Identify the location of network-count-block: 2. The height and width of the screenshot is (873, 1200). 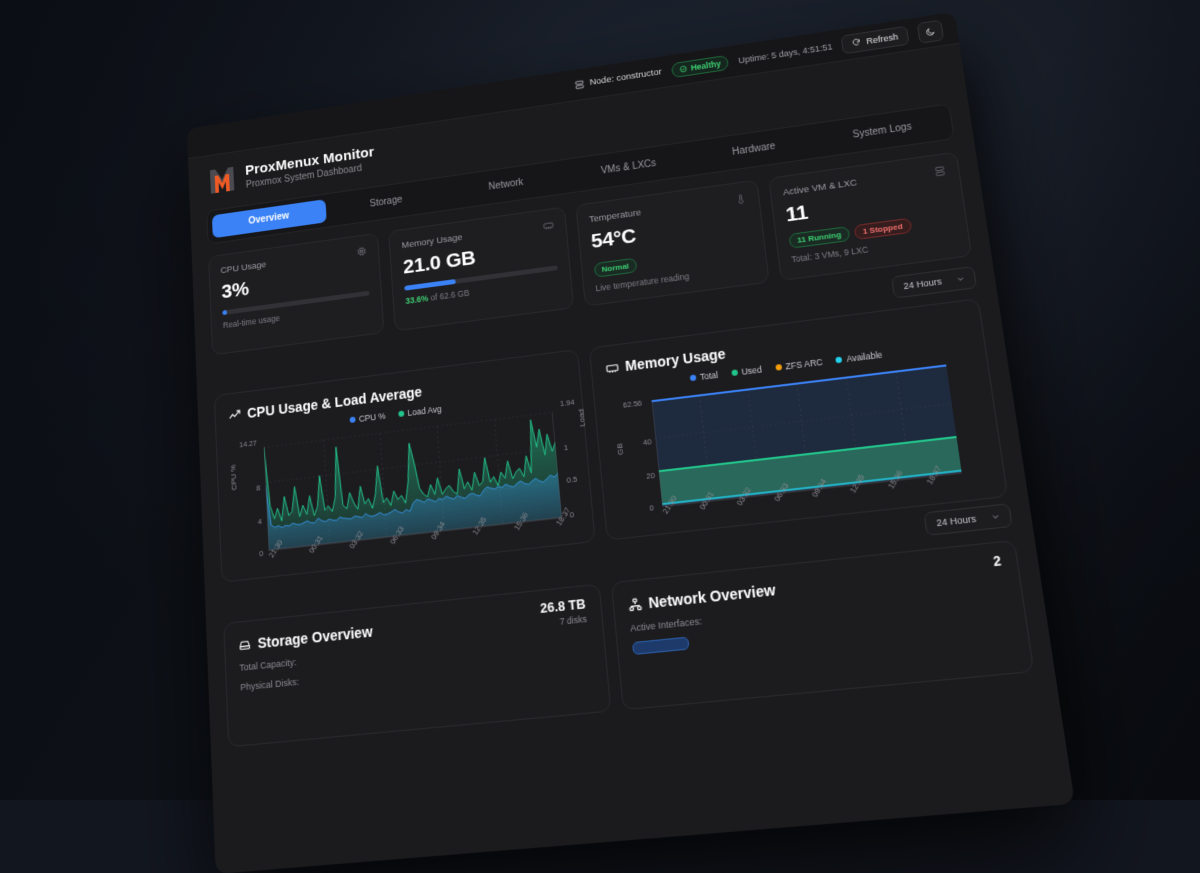
(997, 561).